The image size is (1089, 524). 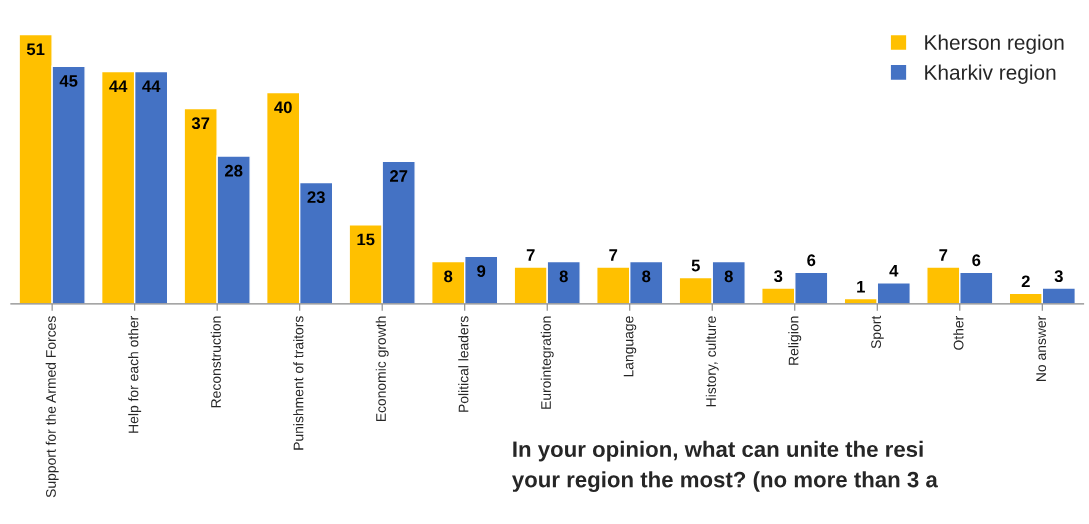 What do you see at coordinates (990, 74) in the screenshot?
I see `legend-label: Kharkiv region` at bounding box center [990, 74].